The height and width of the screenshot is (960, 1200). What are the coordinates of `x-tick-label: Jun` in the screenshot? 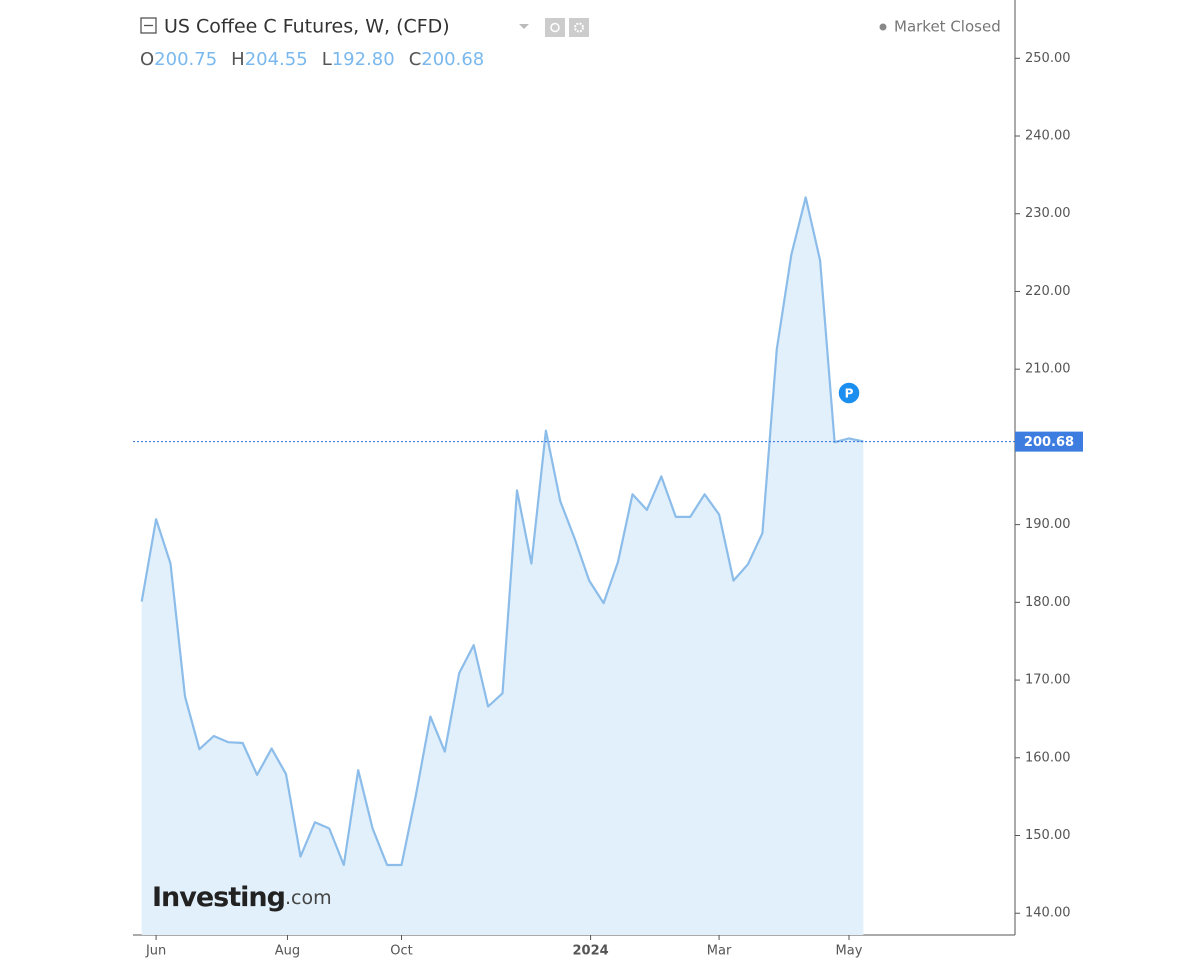 It's located at (155, 951).